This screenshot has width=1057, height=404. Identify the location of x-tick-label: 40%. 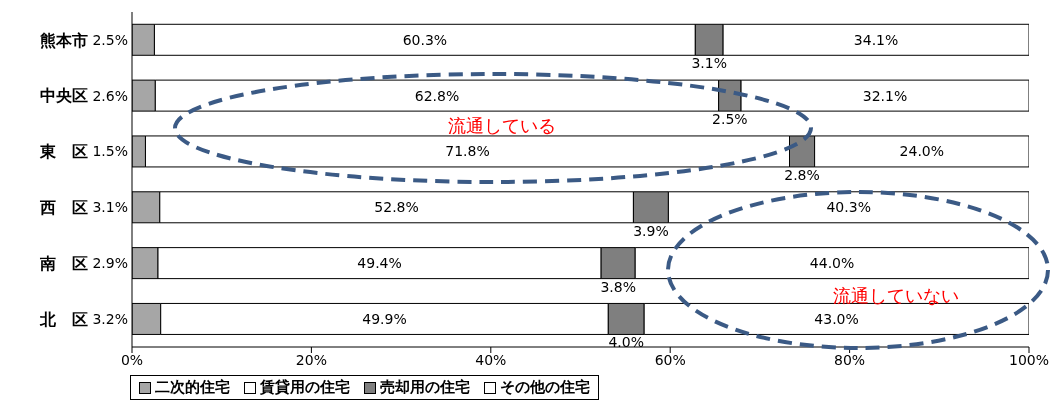
(491, 359).